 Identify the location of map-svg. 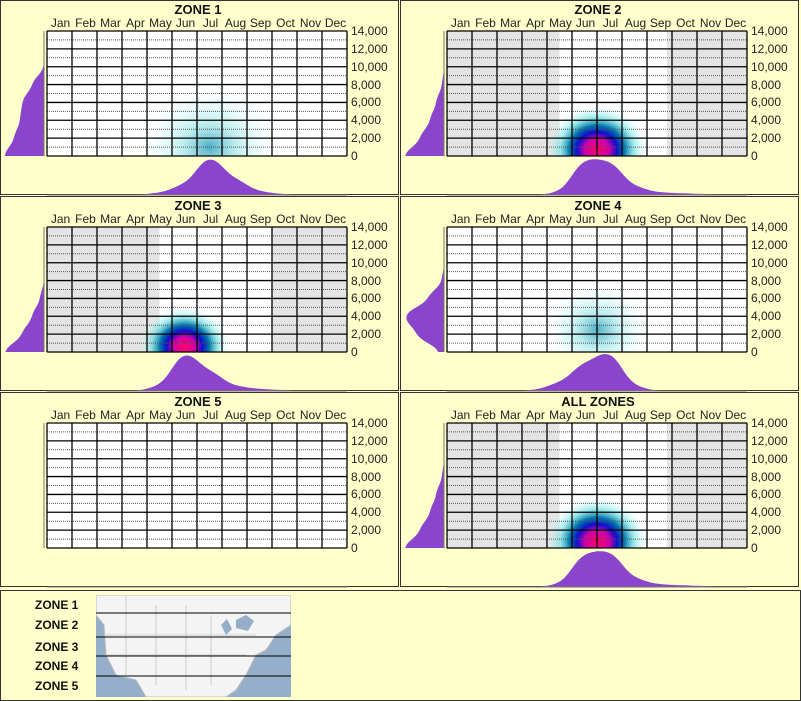
(193, 646).